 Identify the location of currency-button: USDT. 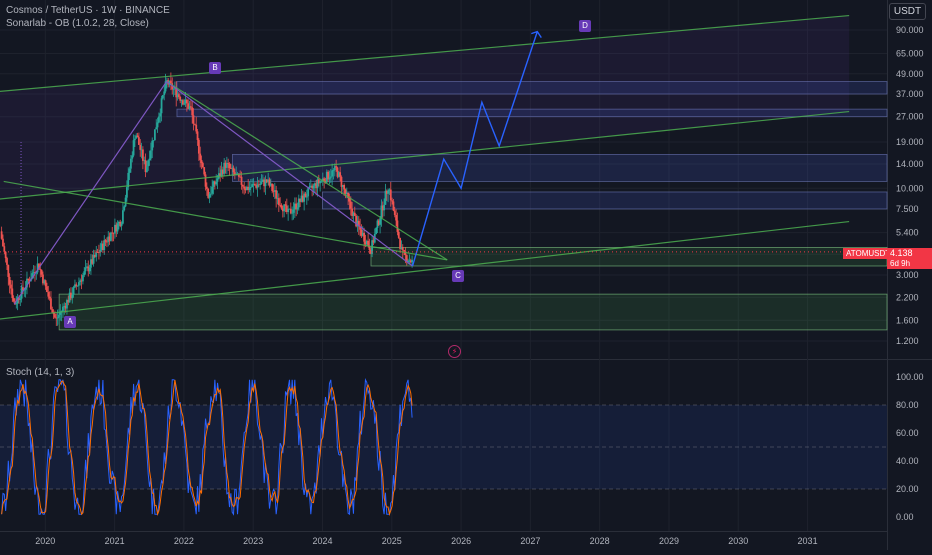
(907, 11).